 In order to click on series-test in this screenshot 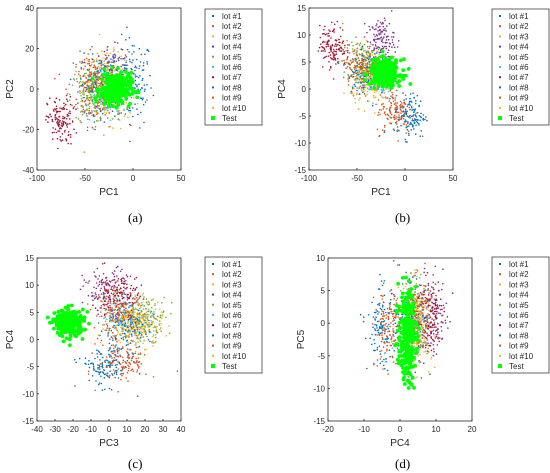, I will do `click(387, 69)`.